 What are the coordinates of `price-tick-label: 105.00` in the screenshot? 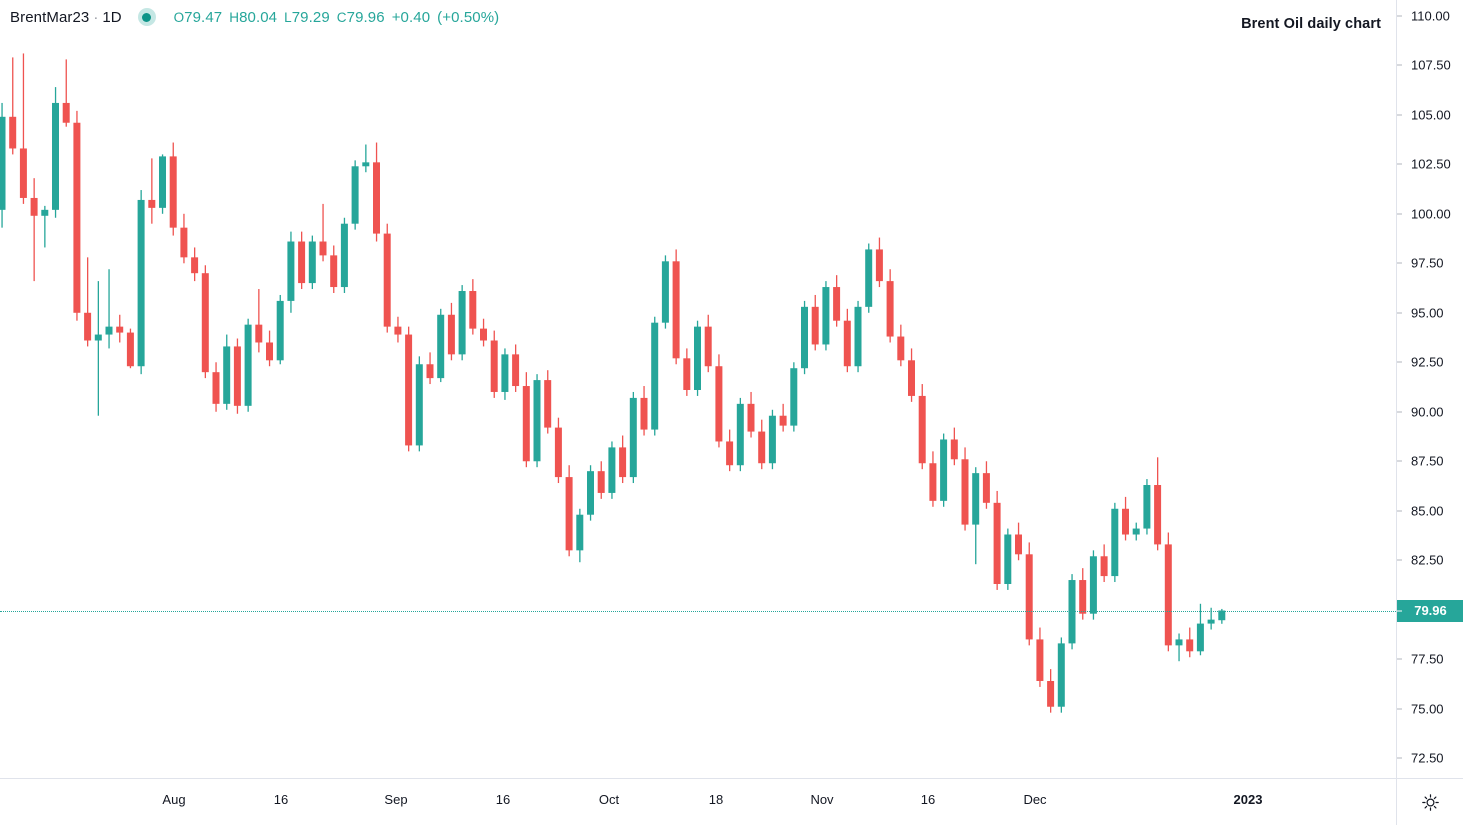 It's located at (1431, 115).